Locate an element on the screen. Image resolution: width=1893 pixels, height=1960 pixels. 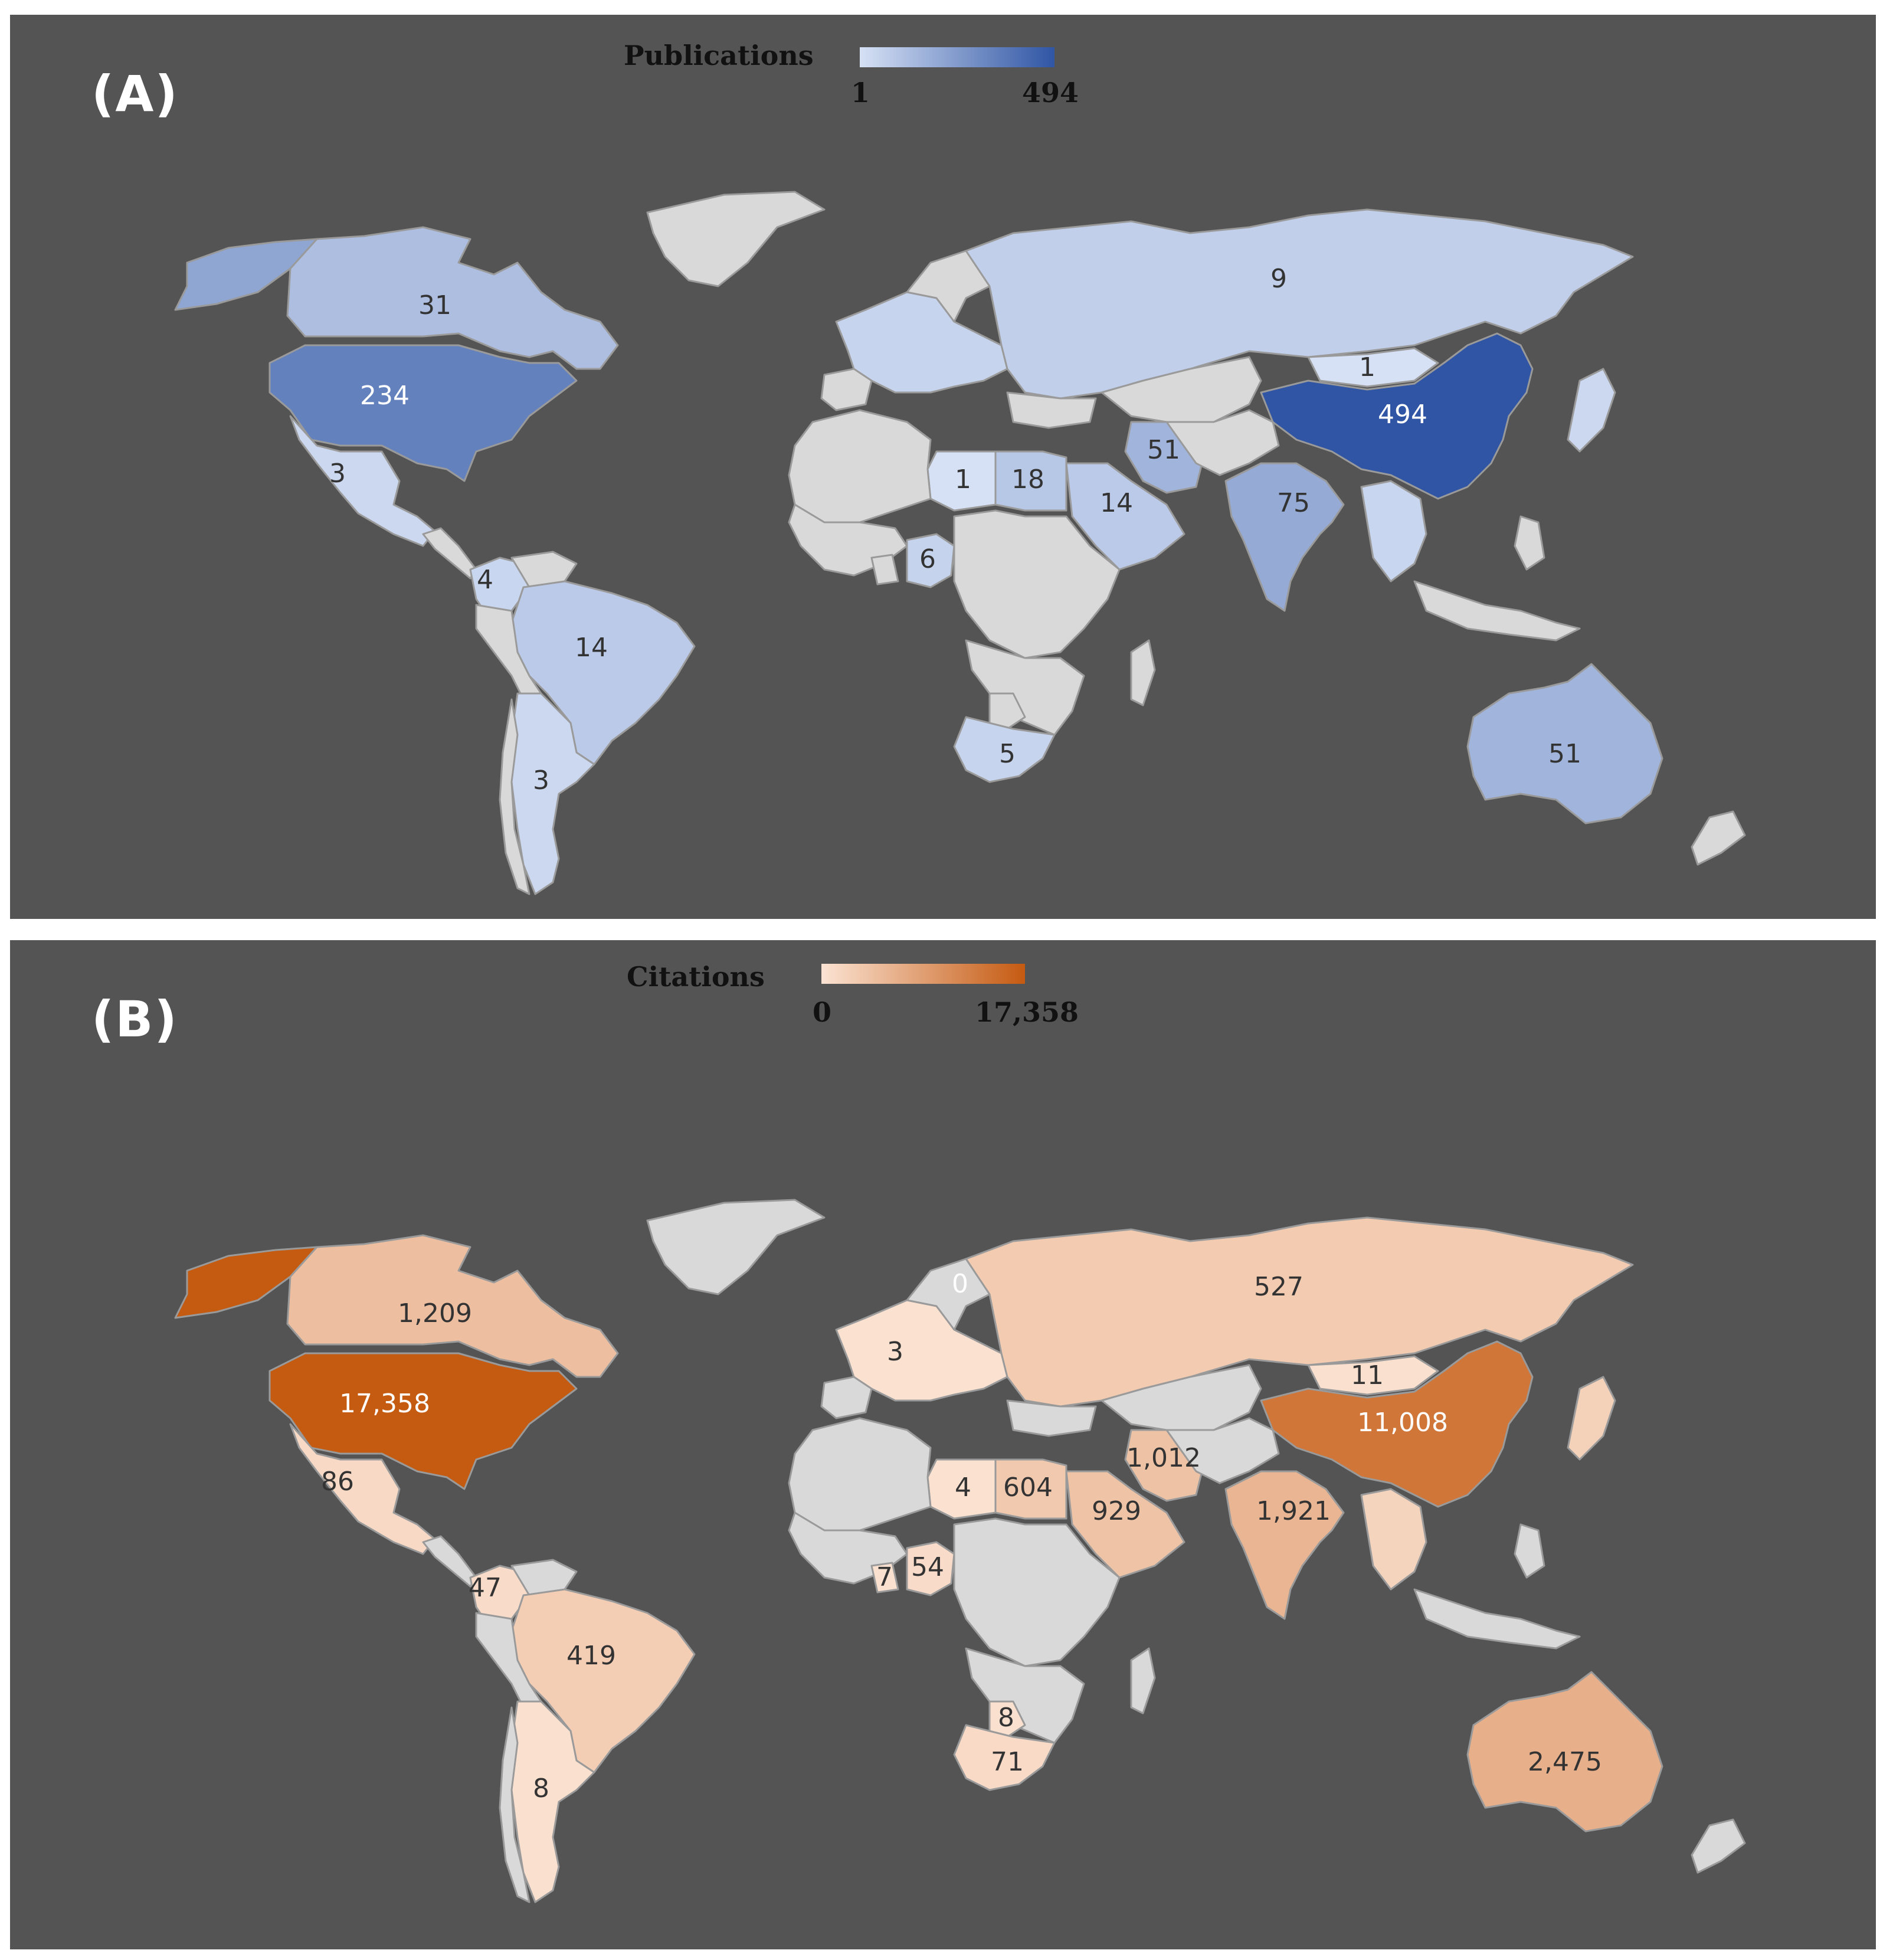
value-label-botswana: 8 is located at coordinates (1006, 1718).